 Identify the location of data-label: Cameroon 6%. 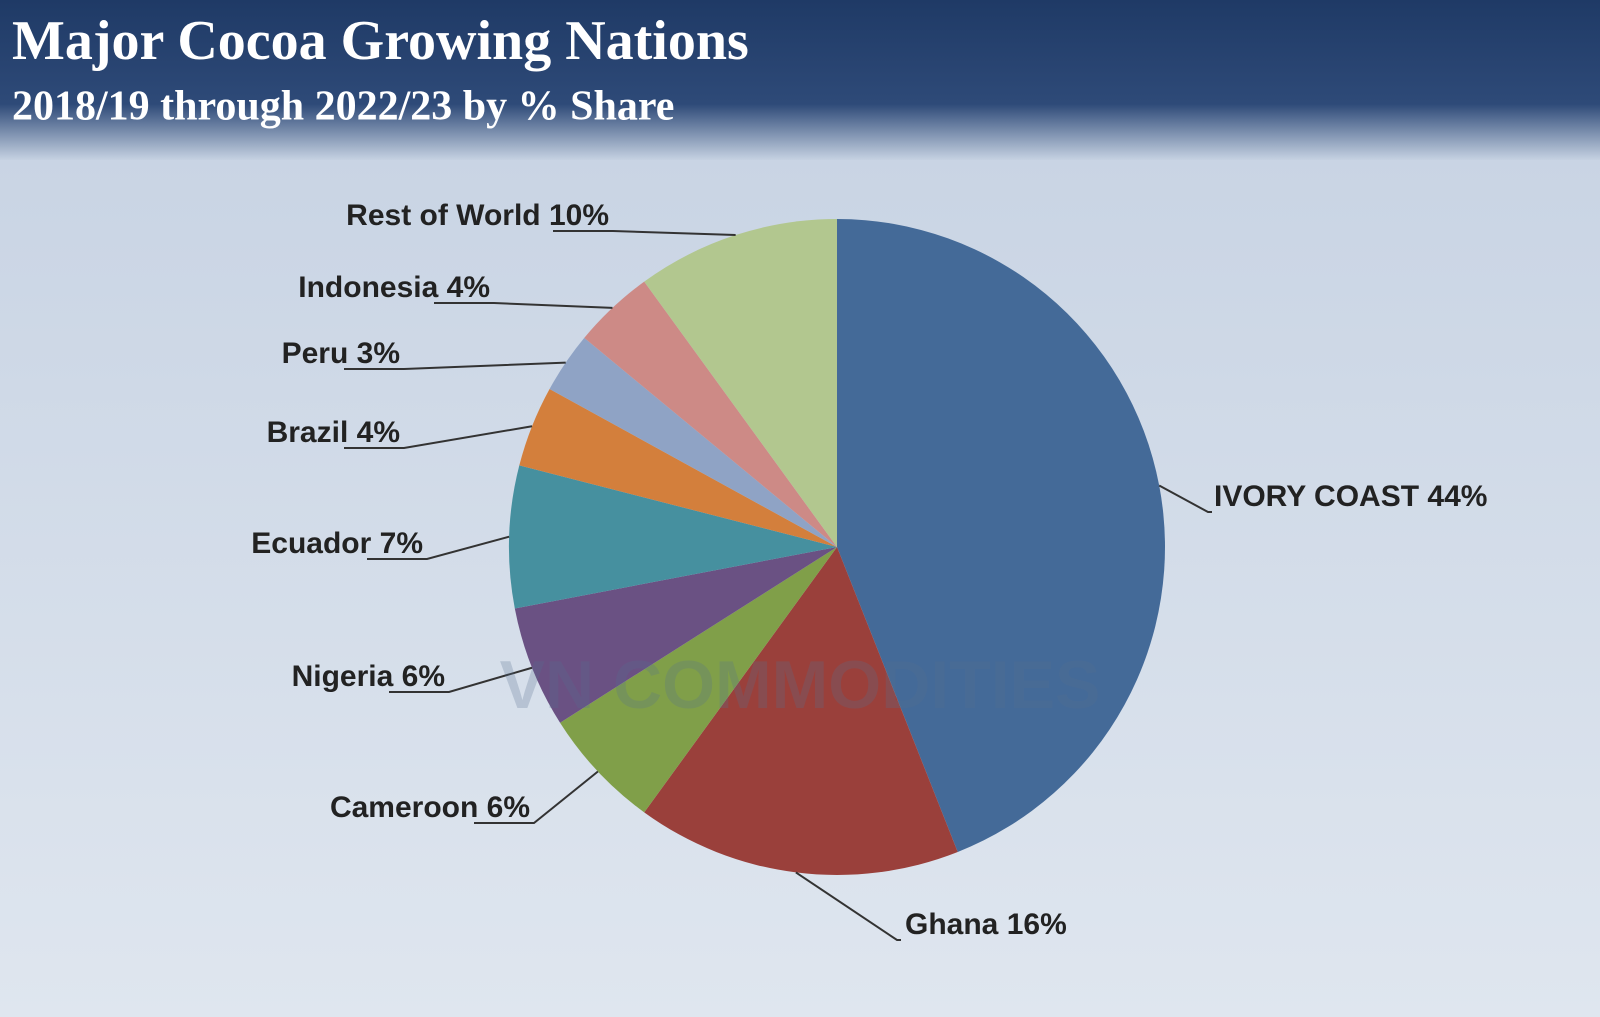
(430, 807).